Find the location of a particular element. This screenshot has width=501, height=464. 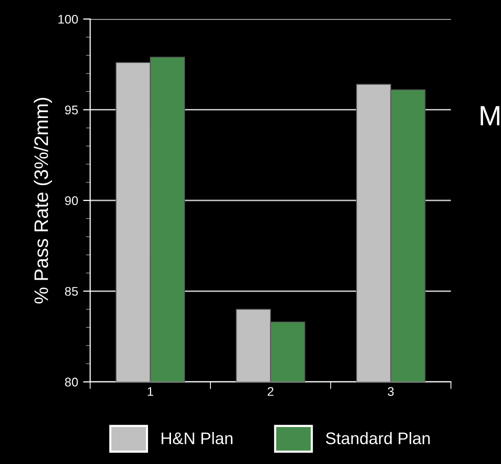

y-tick-label: 90 is located at coordinates (71, 201).